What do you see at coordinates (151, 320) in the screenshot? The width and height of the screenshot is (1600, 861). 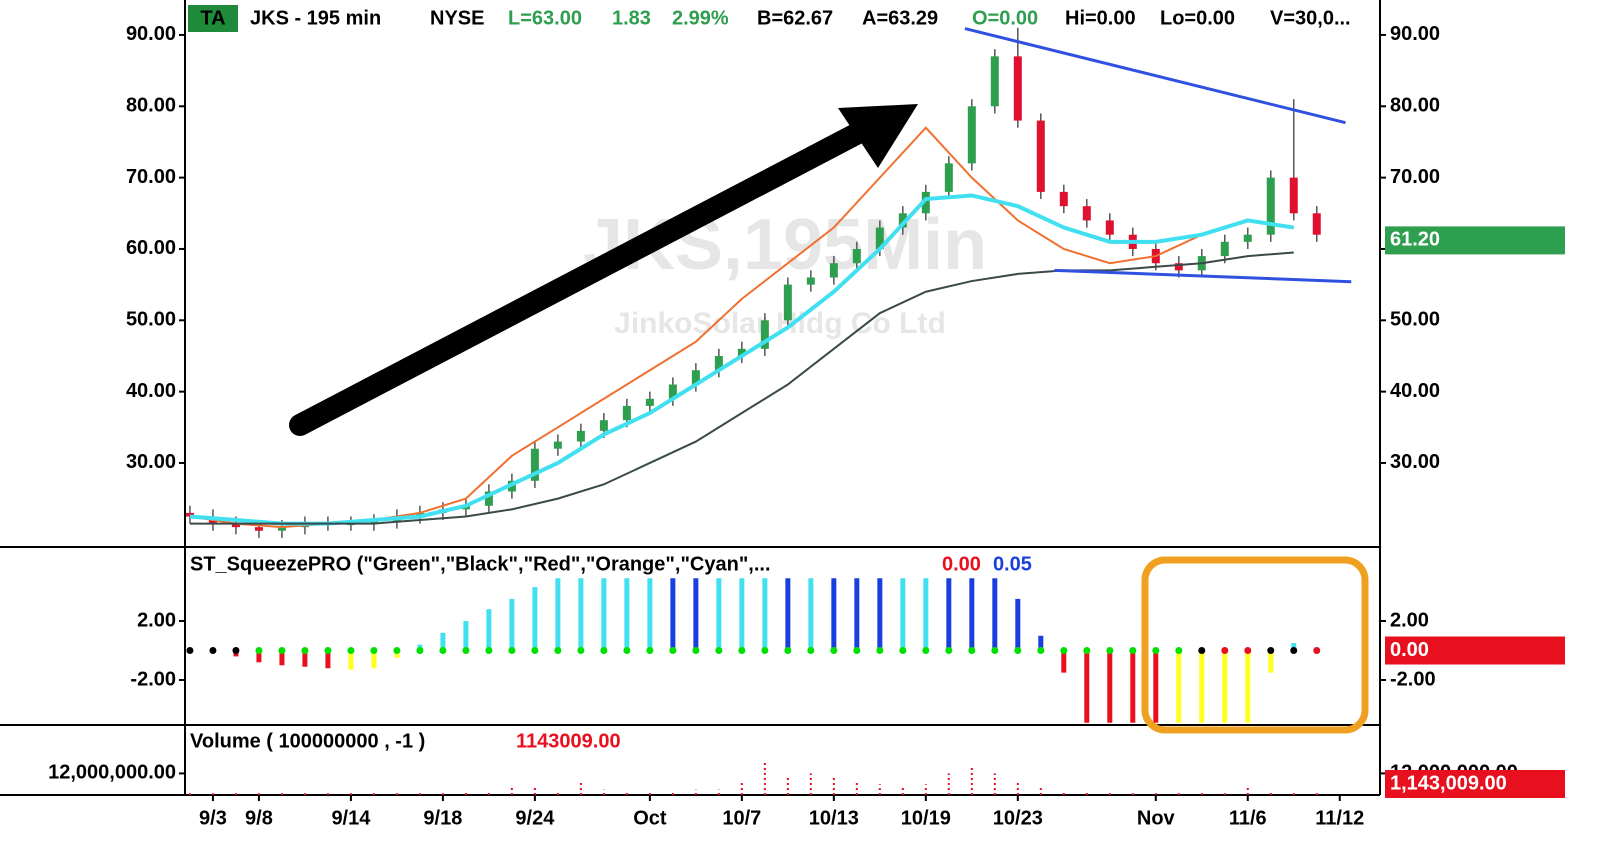 I see `y-tick-label: 50.00` at bounding box center [151, 320].